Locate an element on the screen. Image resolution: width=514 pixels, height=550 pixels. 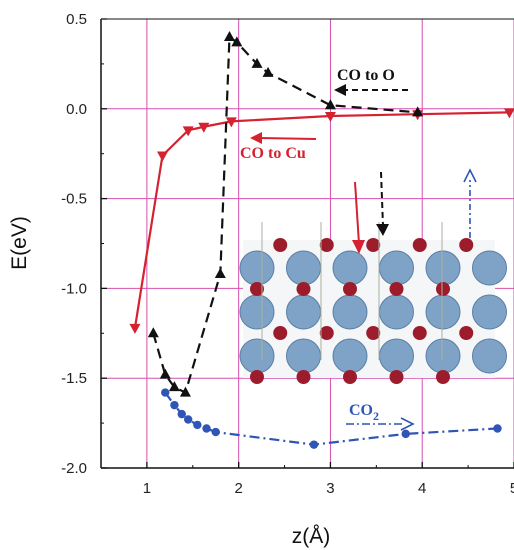
red-arrow-head is located at coordinates (358, 247).